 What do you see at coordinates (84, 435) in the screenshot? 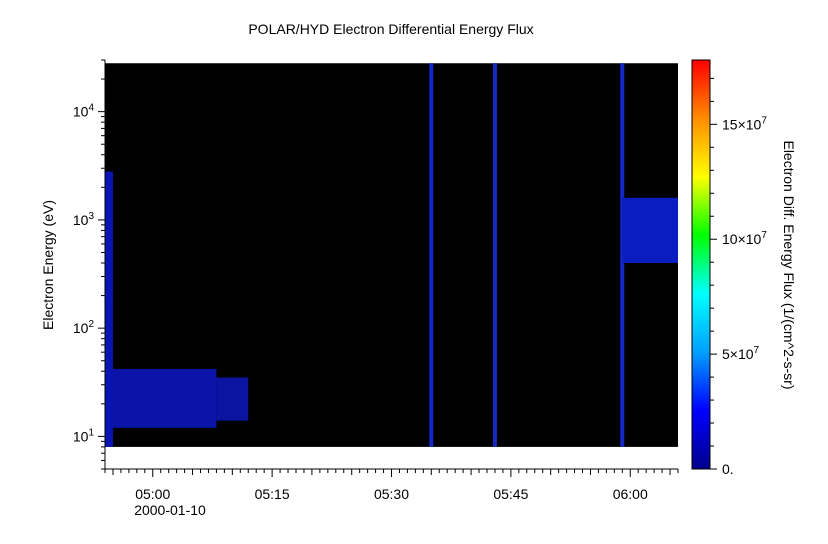
I see `y-tick-label: 10¹` at bounding box center [84, 435].